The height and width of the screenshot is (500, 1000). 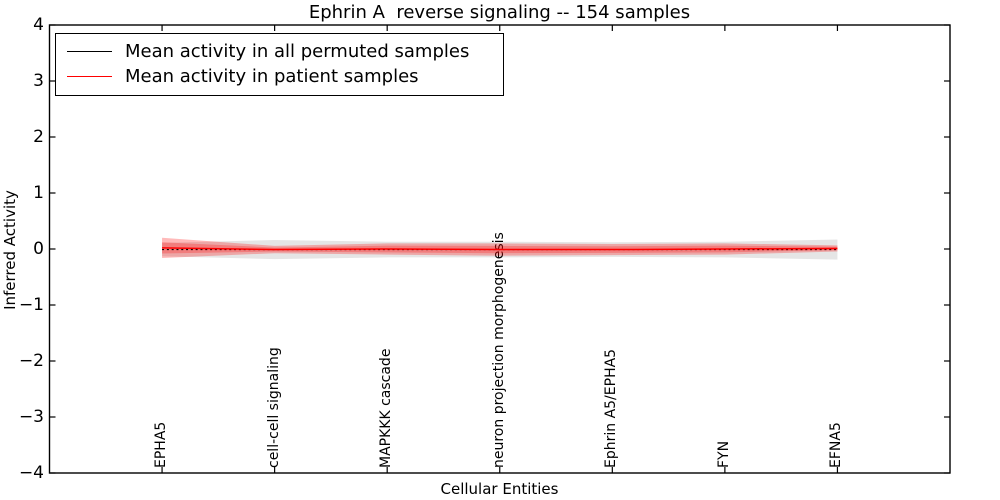 I want to click on y-tick-label--1: −1, so click(x=31, y=305).